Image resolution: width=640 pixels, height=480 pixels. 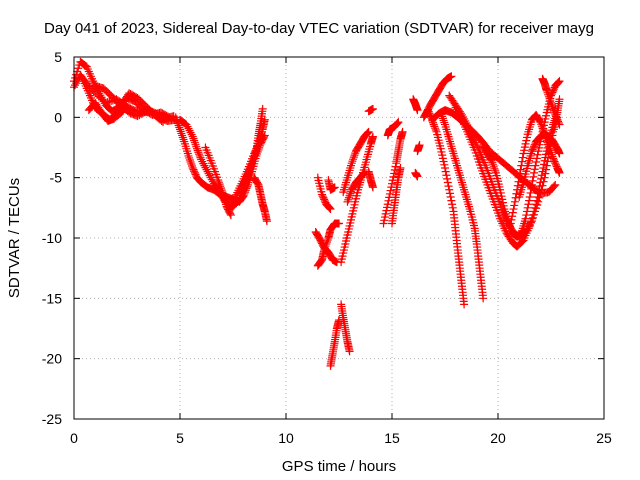 What do you see at coordinates (498, 438) in the screenshot?
I see `x-tick-label: 20` at bounding box center [498, 438].